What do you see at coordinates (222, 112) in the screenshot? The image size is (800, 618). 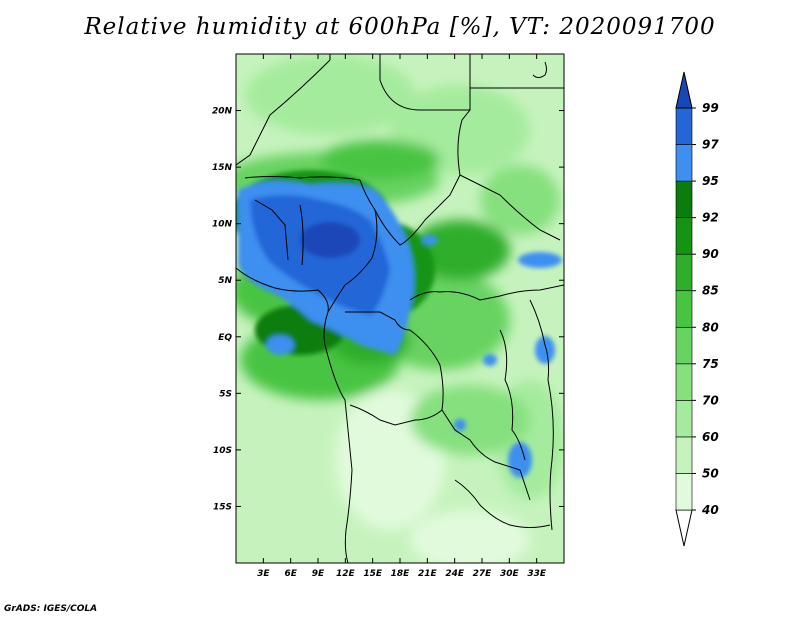 I see `y-tick-label: 20N` at bounding box center [222, 112].